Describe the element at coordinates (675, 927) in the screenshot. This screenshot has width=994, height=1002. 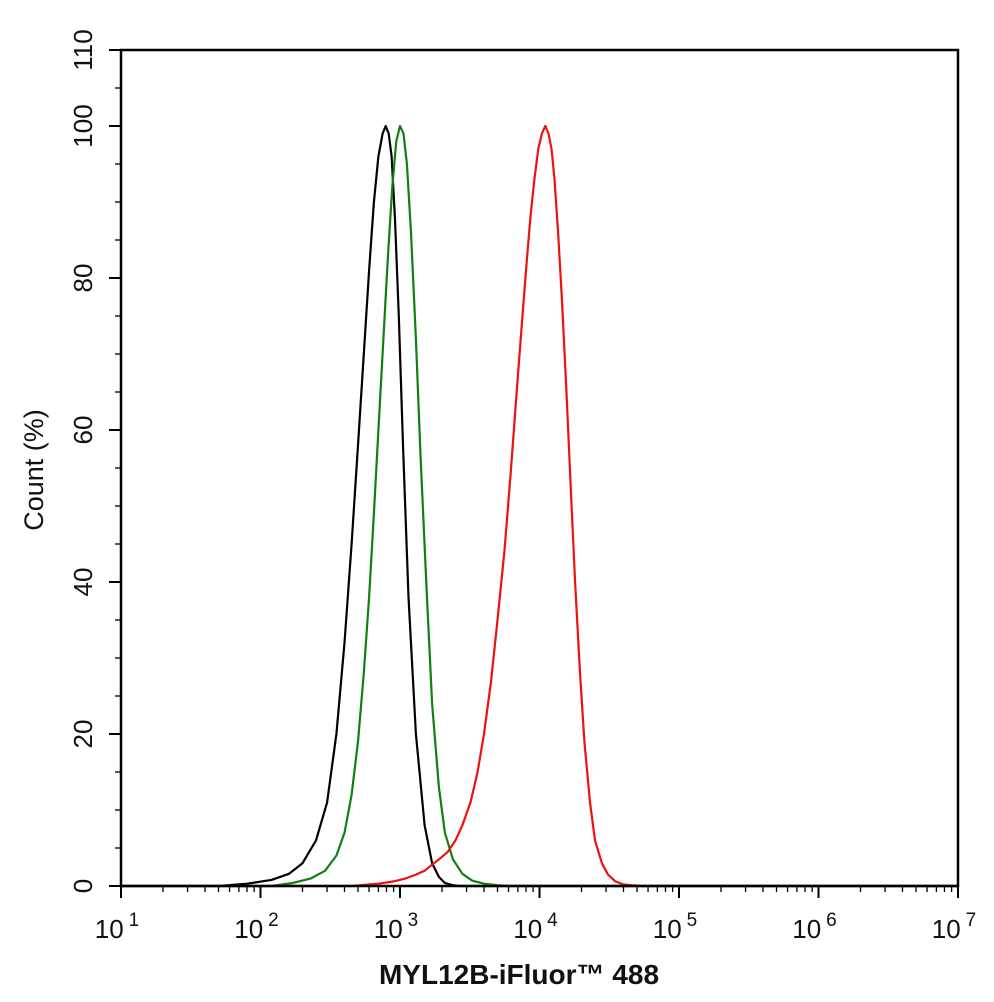
I see `x-tick-label: 10 5` at that location.